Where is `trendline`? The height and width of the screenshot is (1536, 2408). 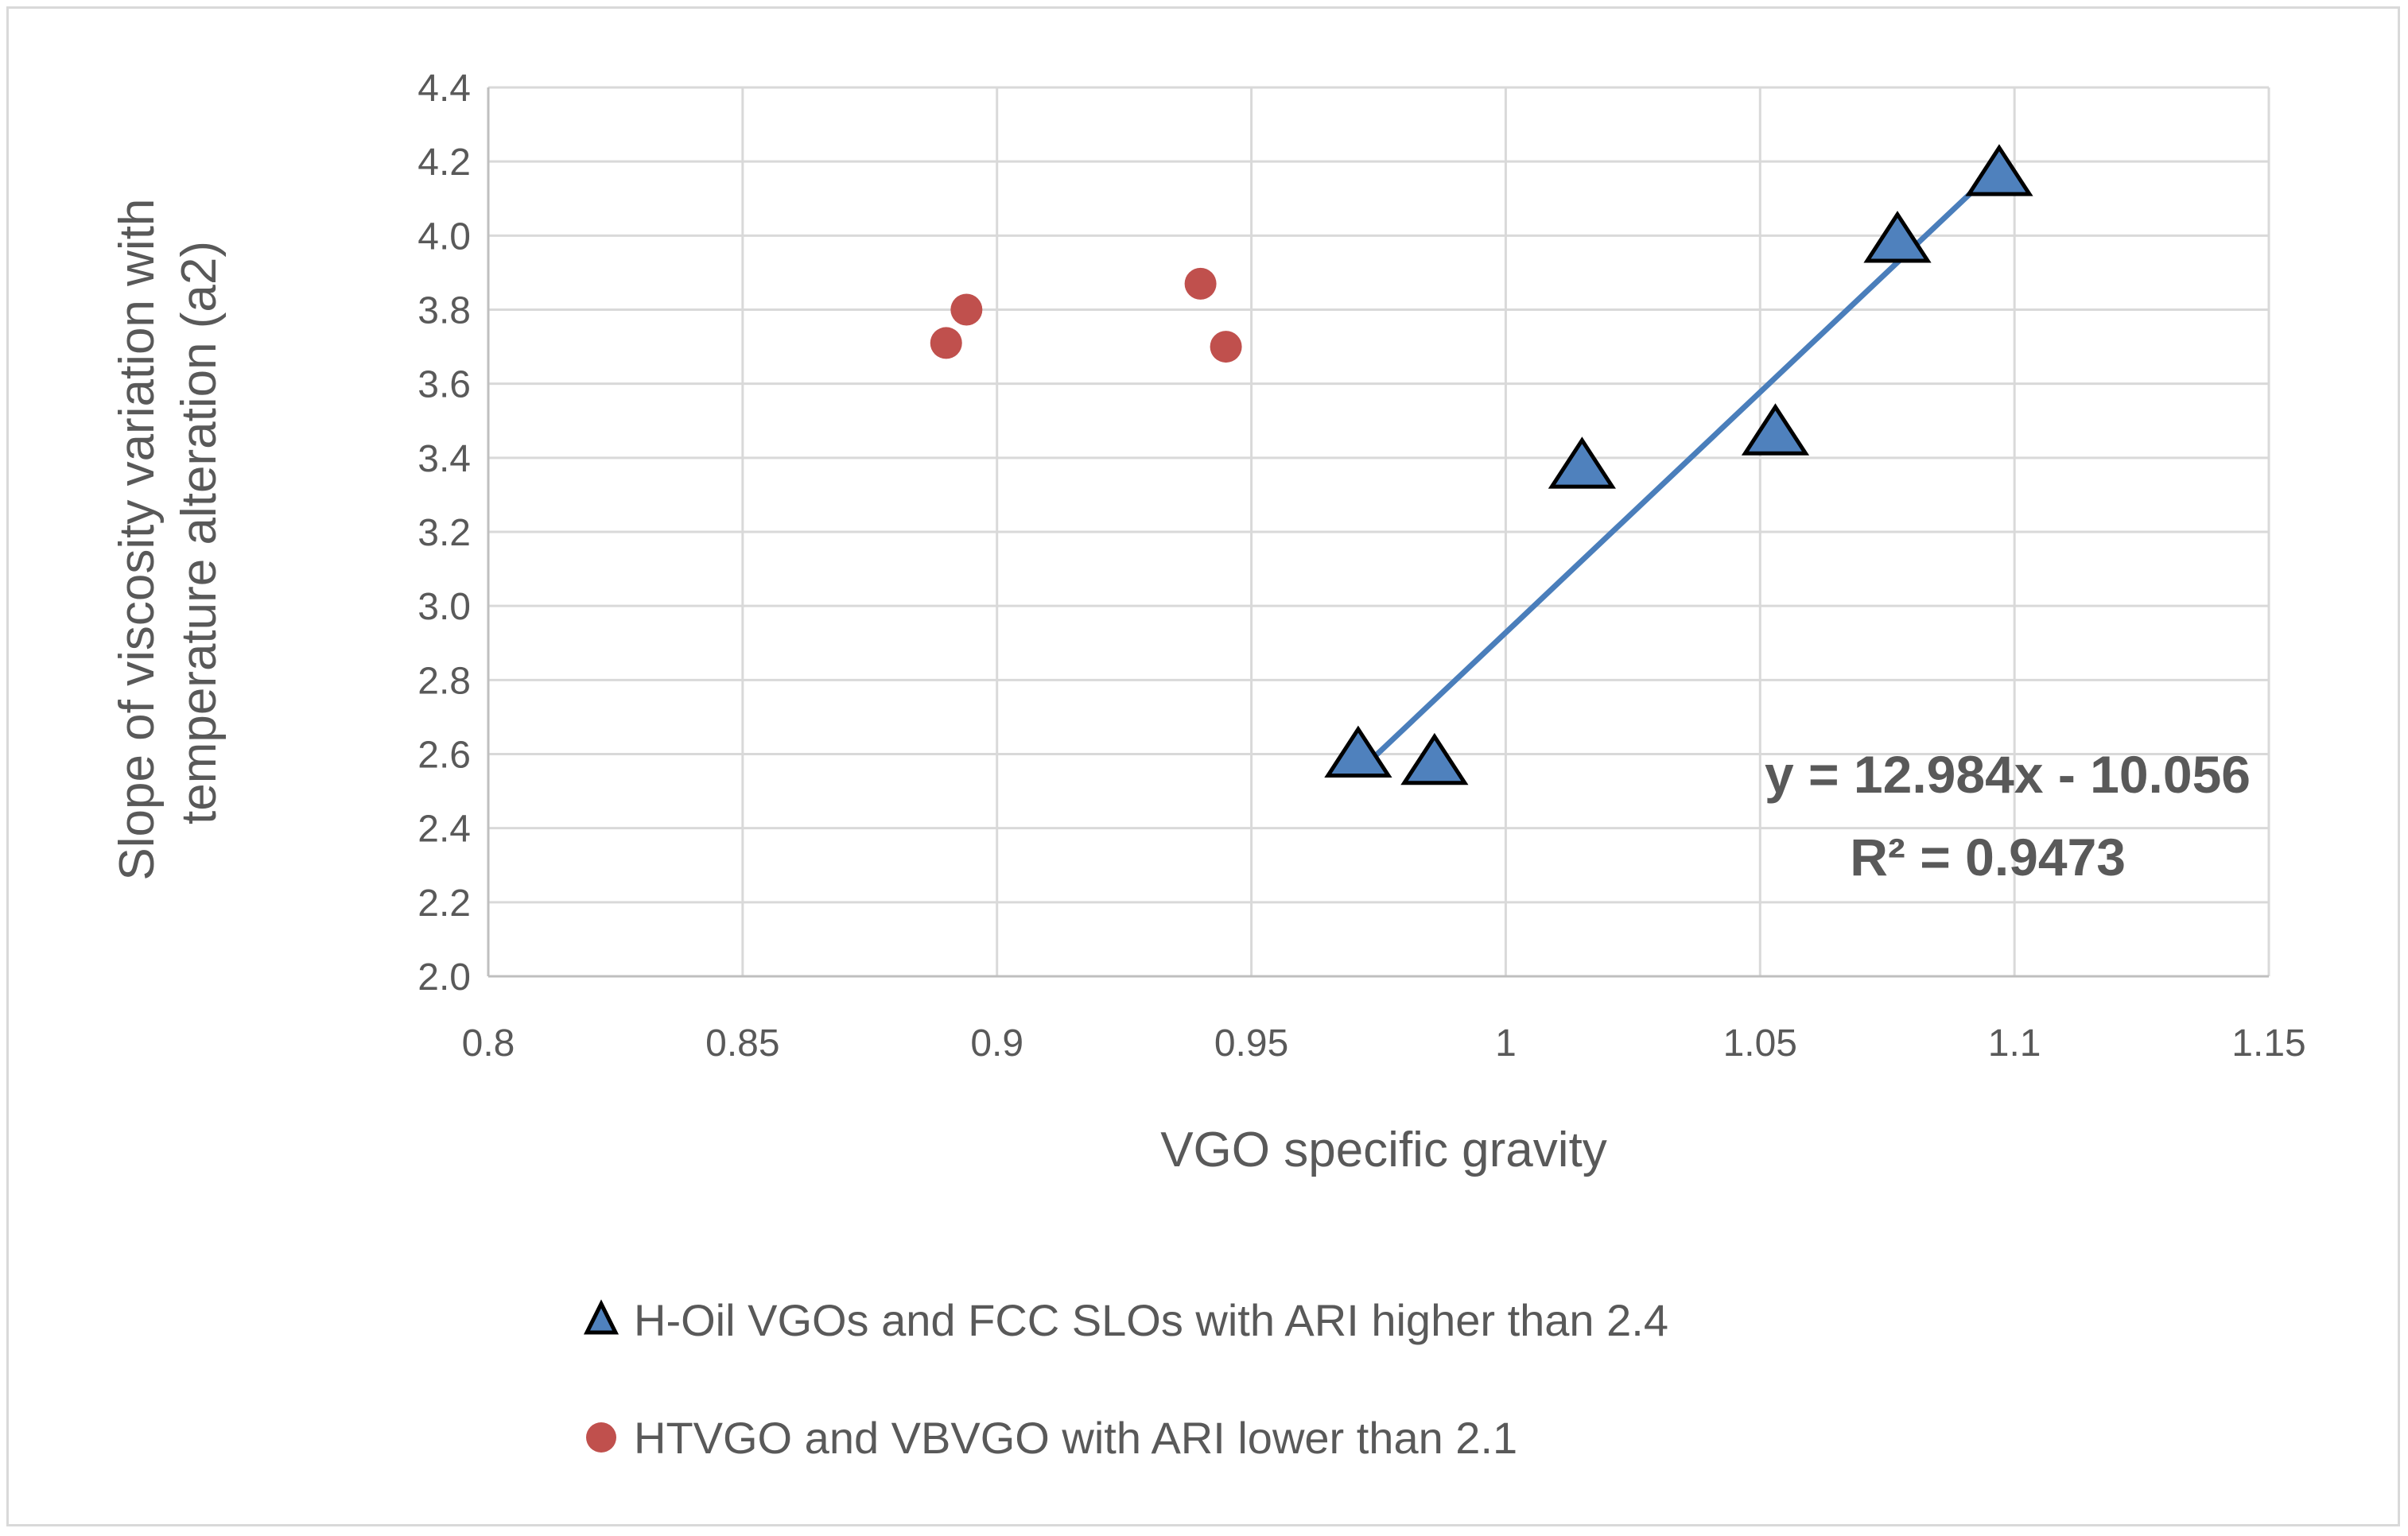 trendline is located at coordinates (1678, 469).